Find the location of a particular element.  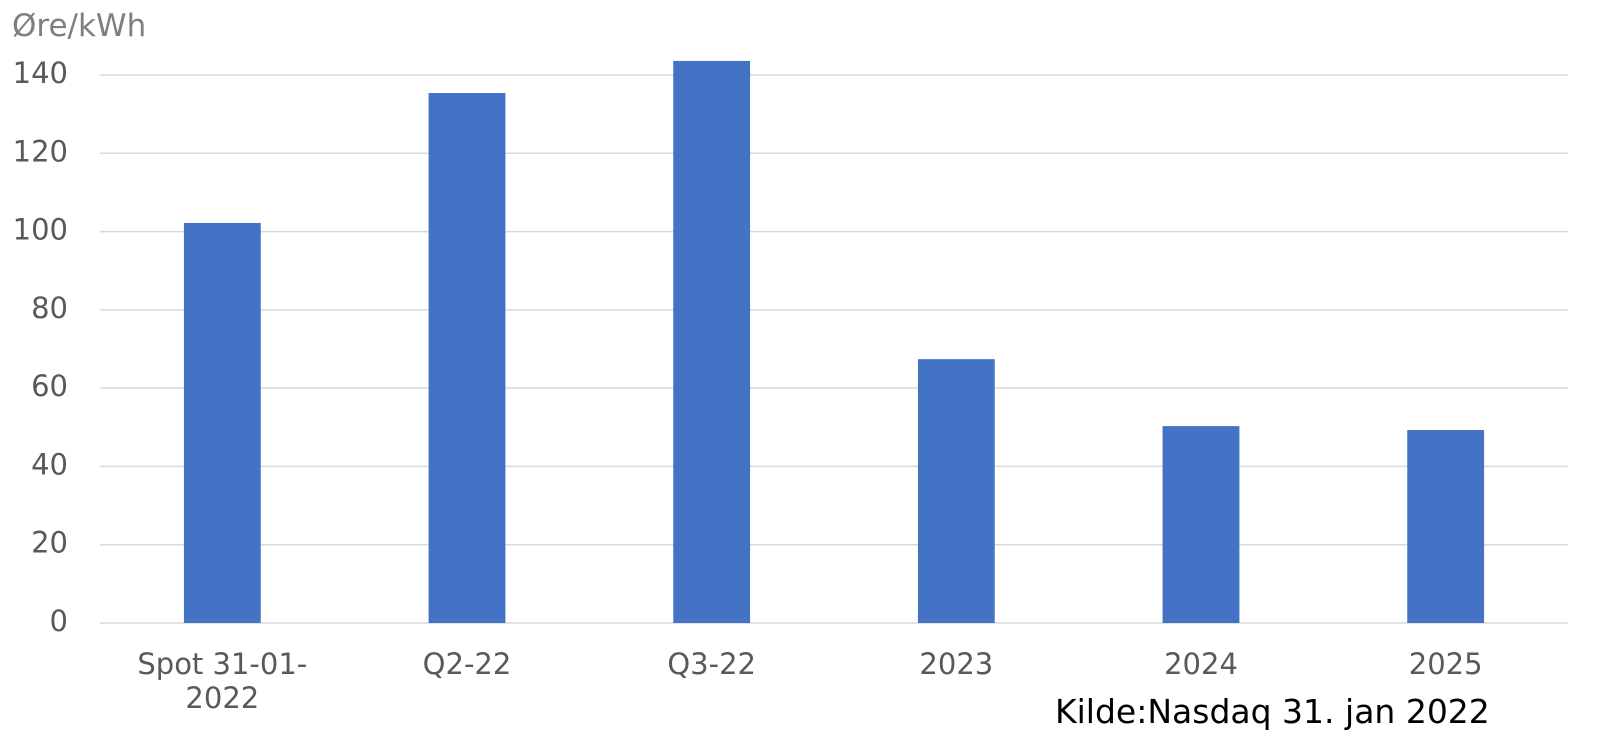

x-tick-label: Spot 31-01-2022 is located at coordinates (222, 681).